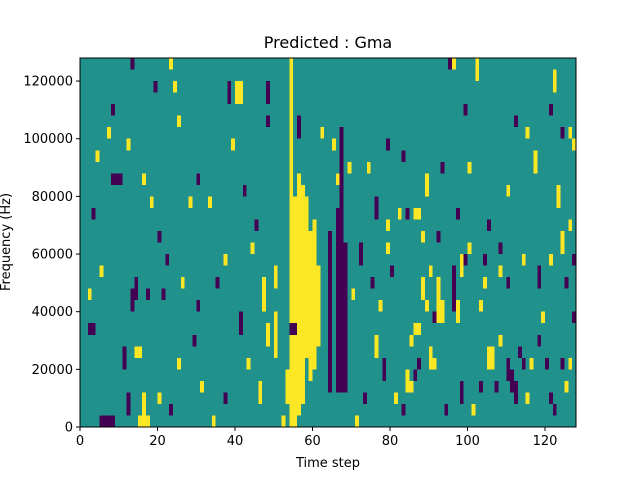  What do you see at coordinates (69, 428) in the screenshot?
I see `y-tick-label: 0` at bounding box center [69, 428].